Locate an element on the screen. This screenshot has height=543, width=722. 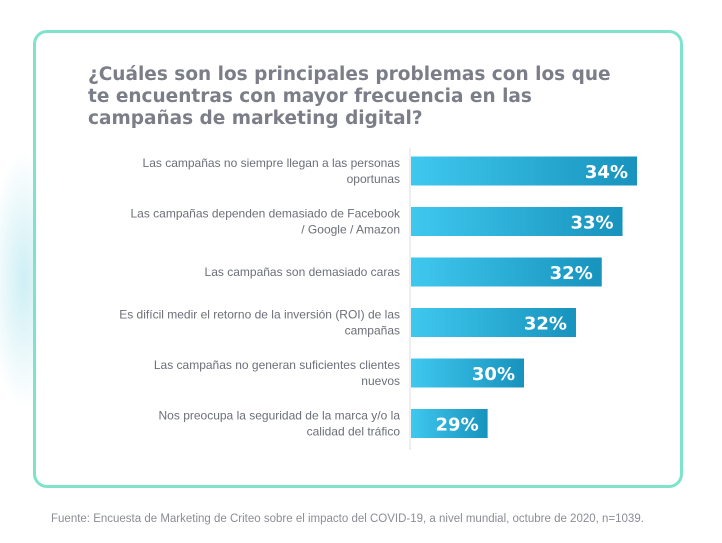
data-label-1: 34% is located at coordinates (606, 172).